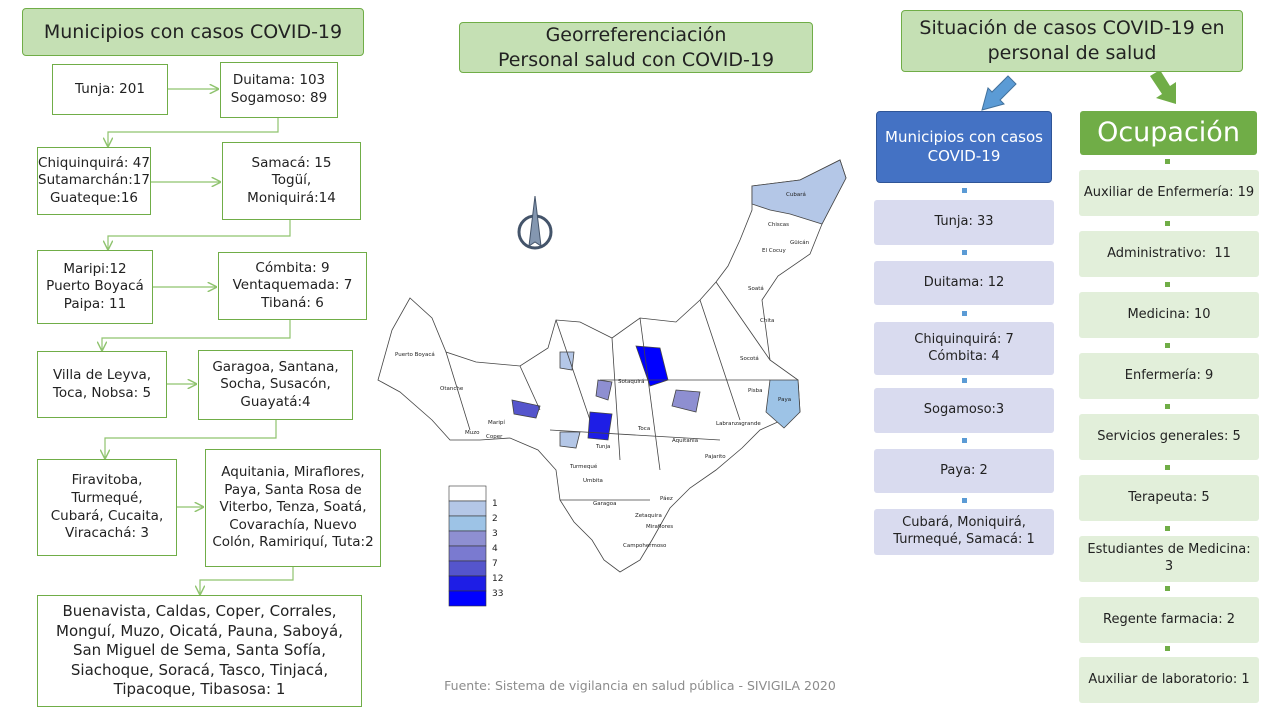  I want to click on municipality-item: Chiquinquirá: 7 Cómbita: 4, so click(964, 348).